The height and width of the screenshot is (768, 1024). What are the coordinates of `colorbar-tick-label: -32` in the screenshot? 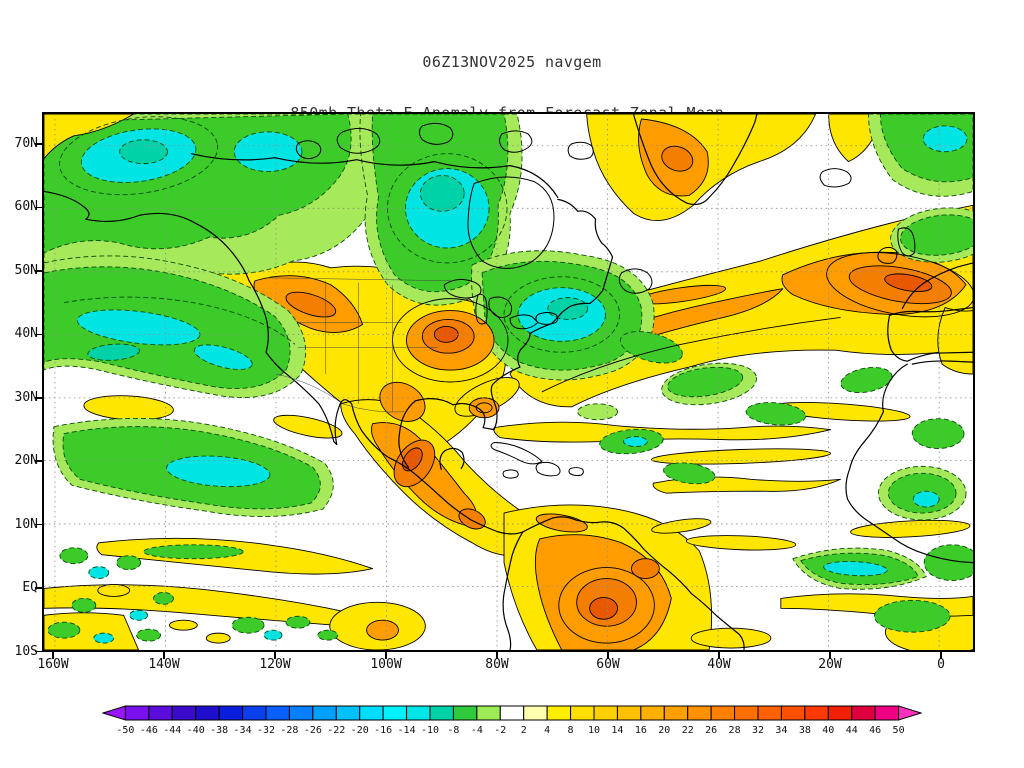 It's located at (266, 730).